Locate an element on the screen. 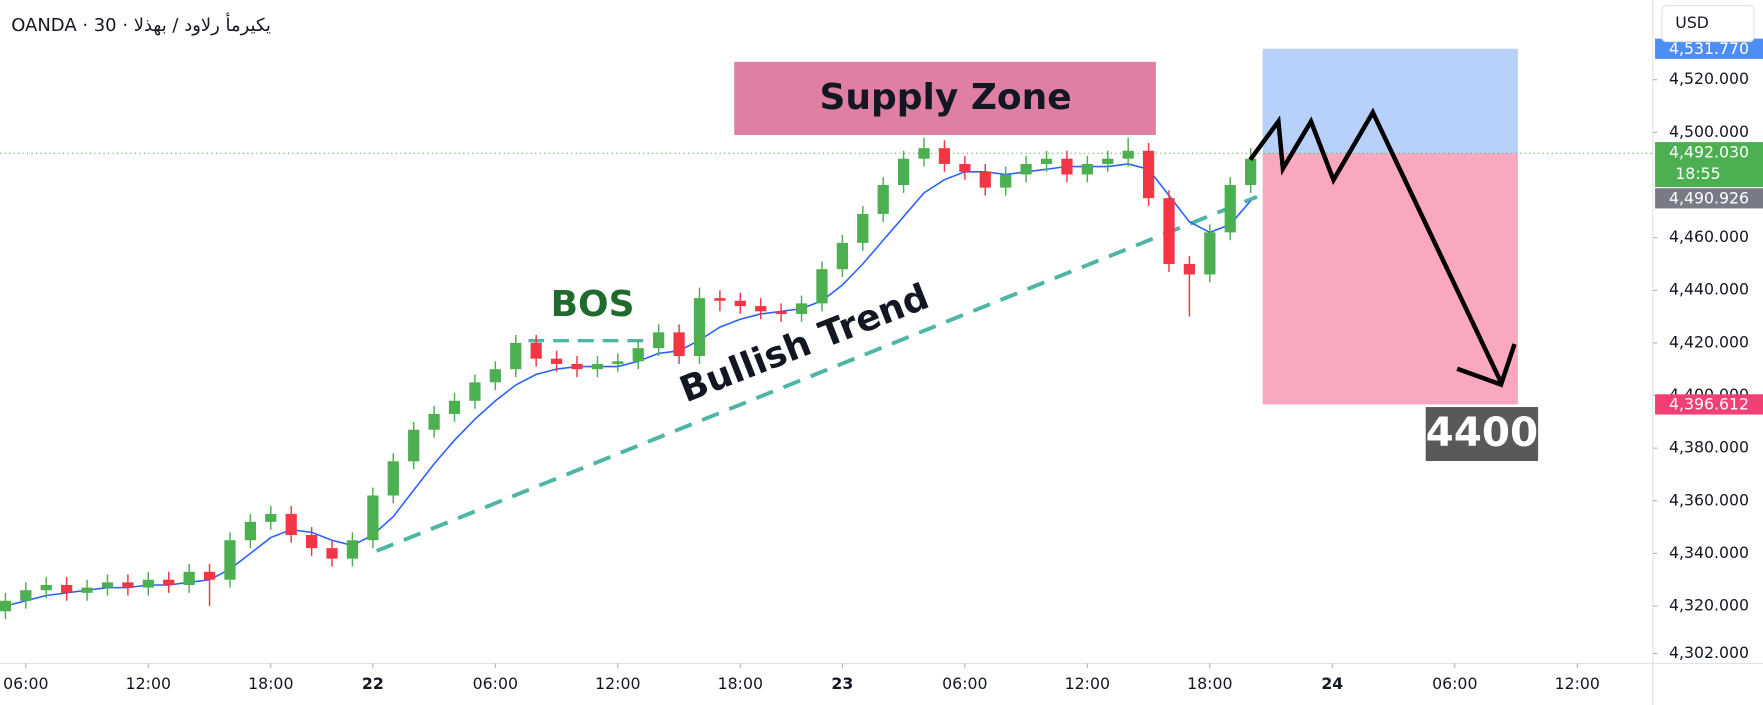 This screenshot has width=1763, height=705. arrow-head is located at coordinates (1486, 365).